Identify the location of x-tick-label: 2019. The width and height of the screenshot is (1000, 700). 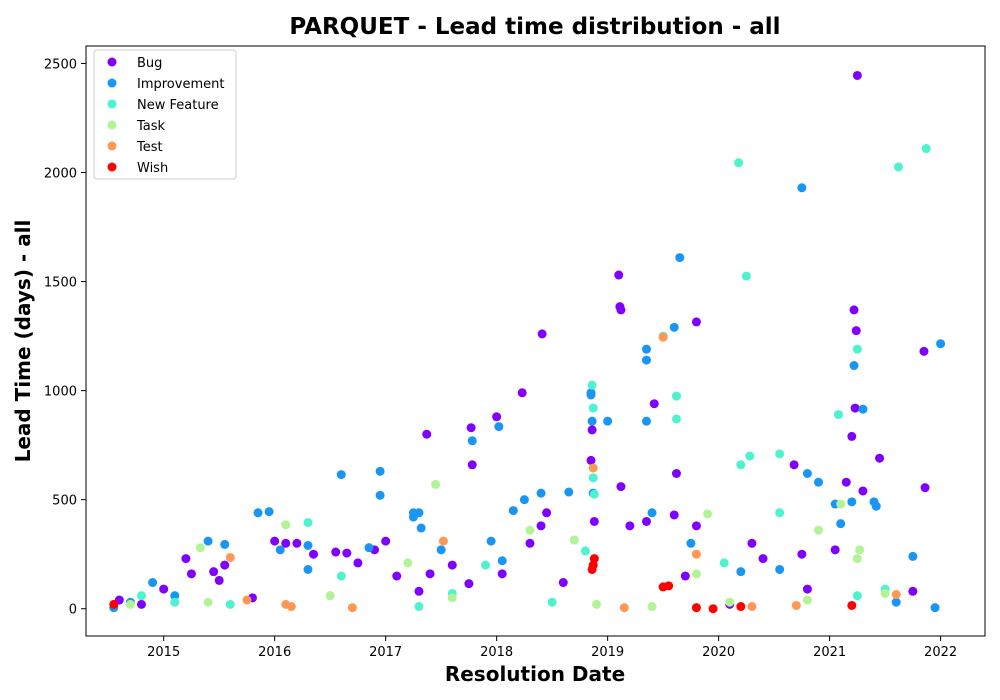
(607, 652).